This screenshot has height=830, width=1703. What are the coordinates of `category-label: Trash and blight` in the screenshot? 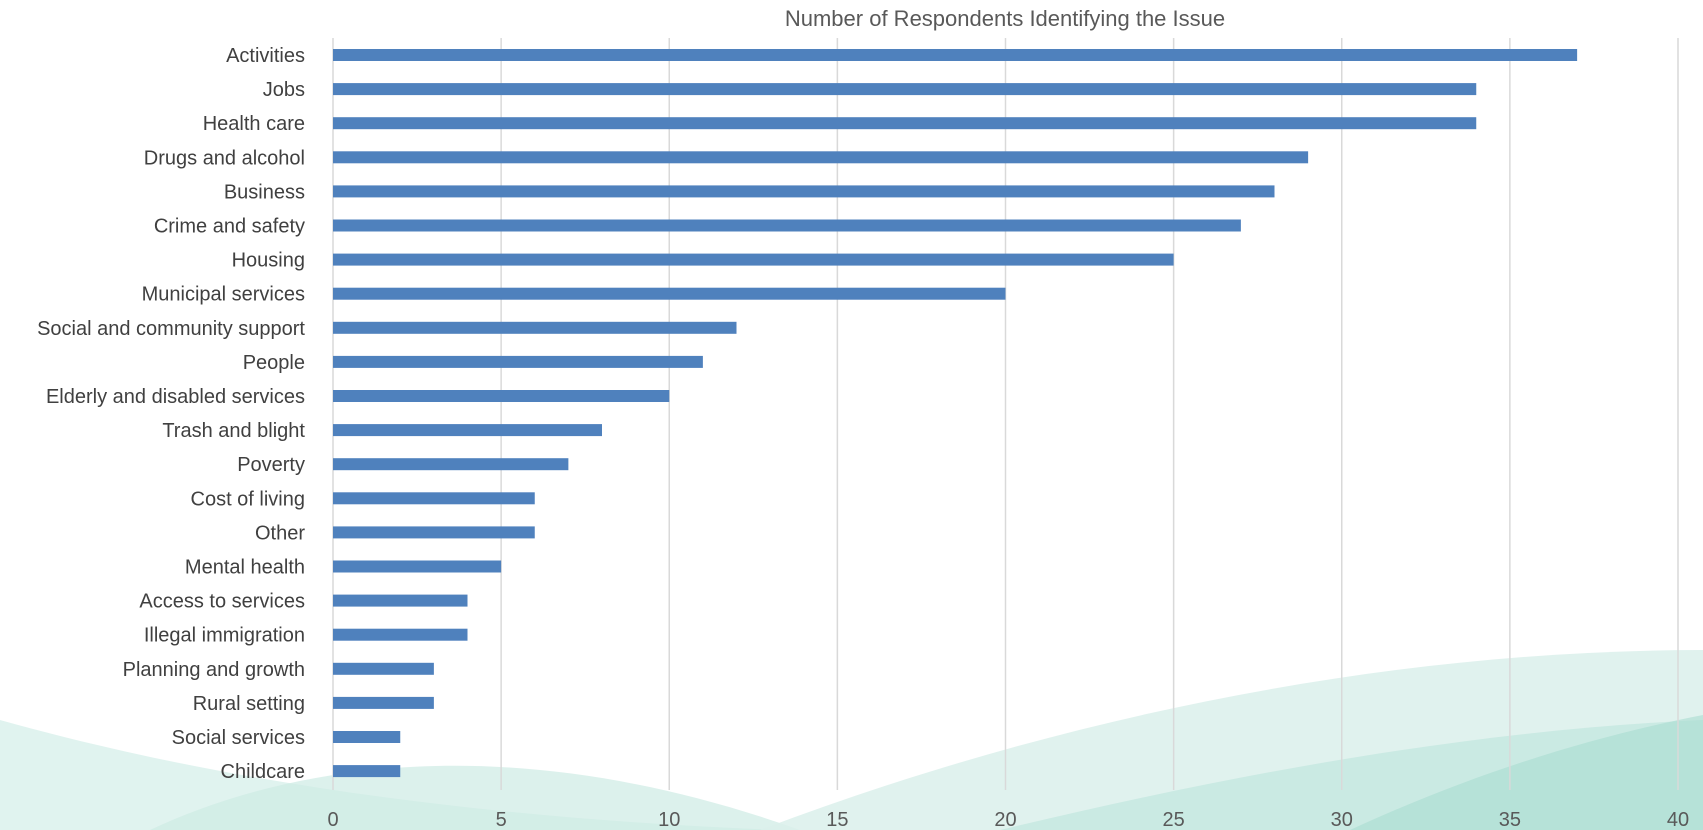 It's located at (233, 431).